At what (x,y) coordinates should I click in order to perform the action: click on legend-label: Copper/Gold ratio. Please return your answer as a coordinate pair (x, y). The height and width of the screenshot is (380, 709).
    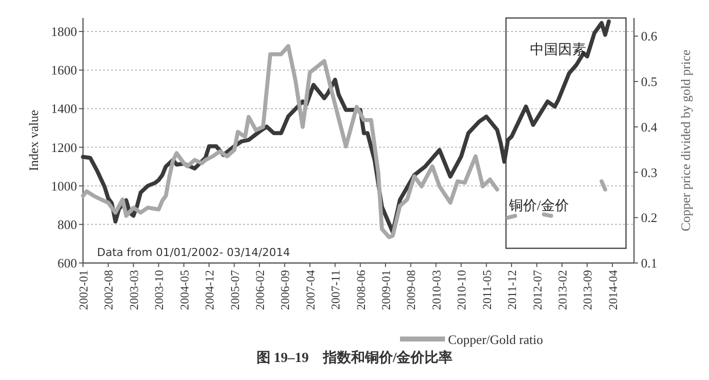
    Looking at the image, I should click on (495, 339).